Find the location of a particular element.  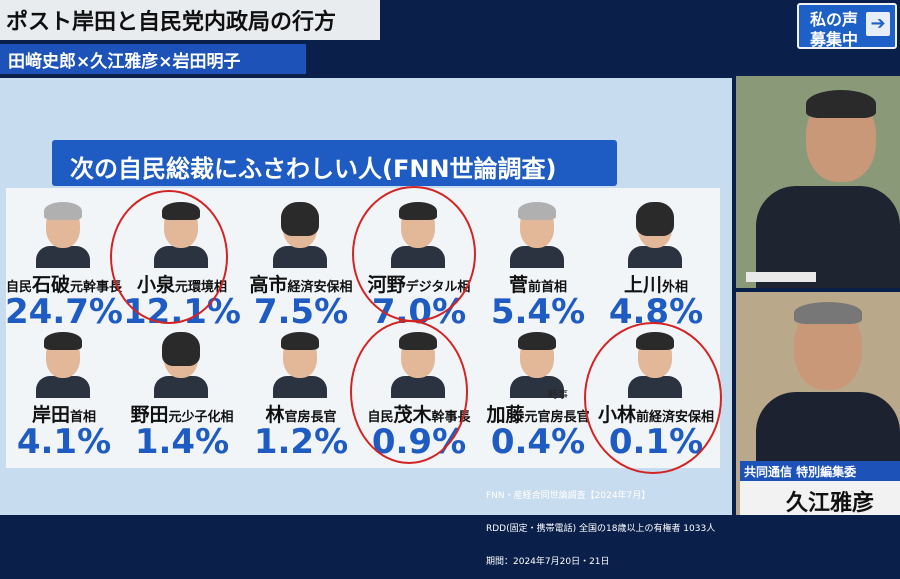

candidate-percent: 7.5% is located at coordinates (301, 312).